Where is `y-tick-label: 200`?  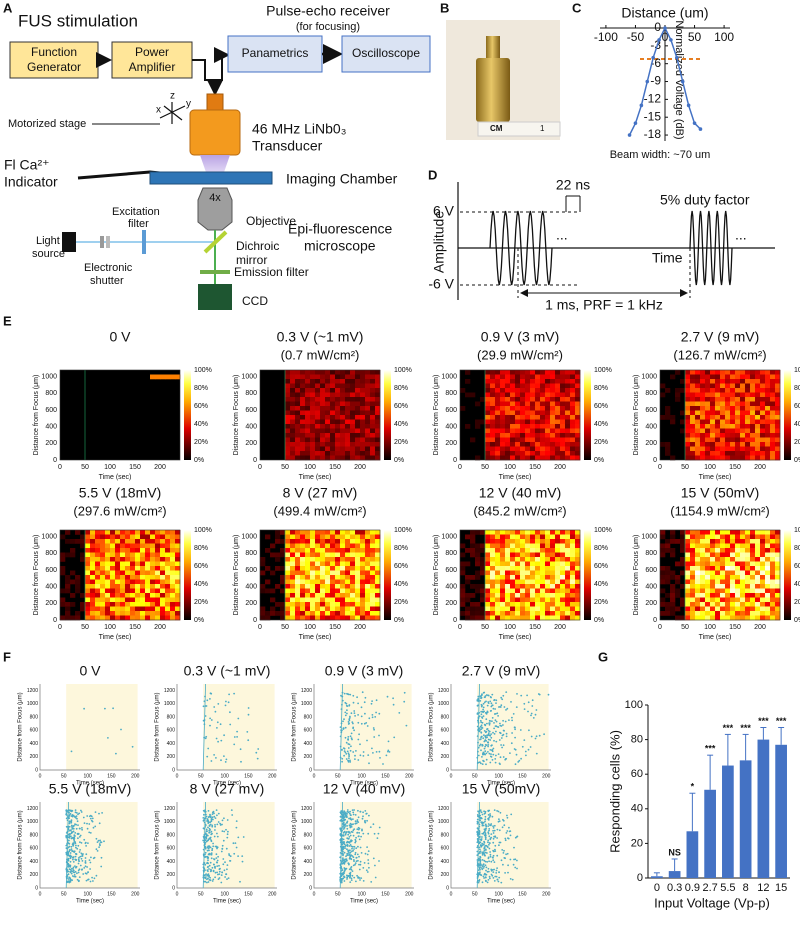 y-tick-label: 200 is located at coordinates (251, 603).